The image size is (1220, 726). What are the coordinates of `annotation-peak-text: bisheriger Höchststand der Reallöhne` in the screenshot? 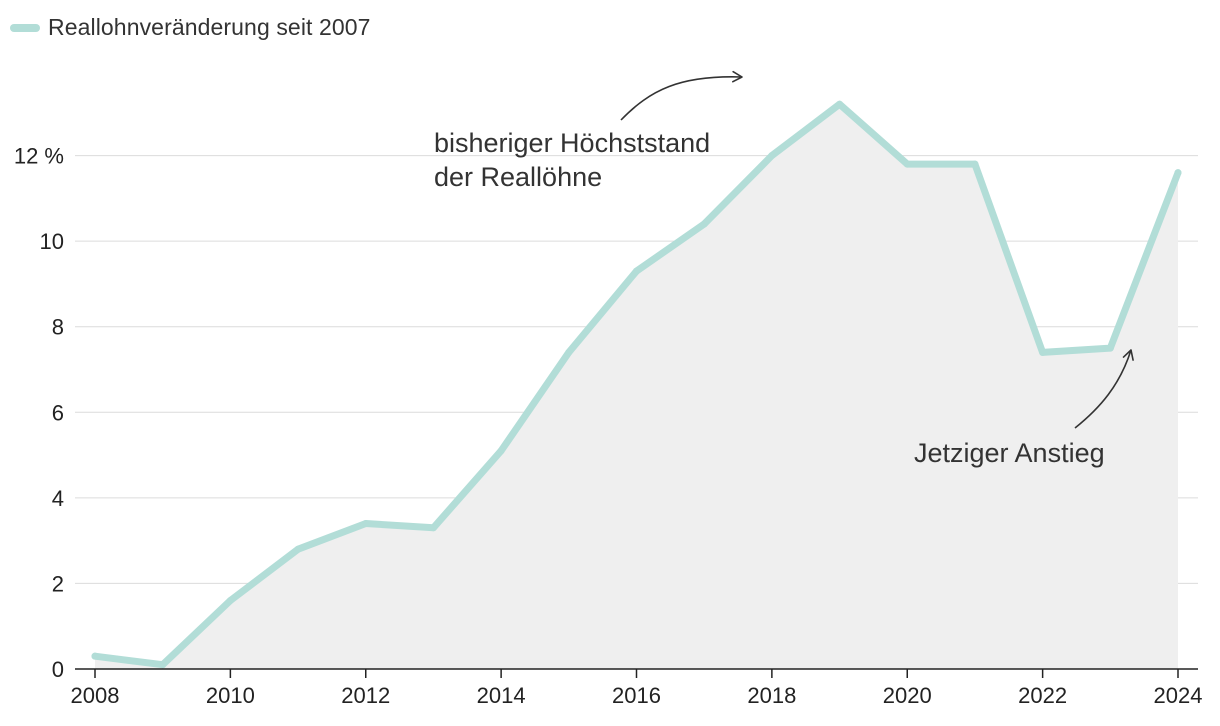 It's located at (572, 160).